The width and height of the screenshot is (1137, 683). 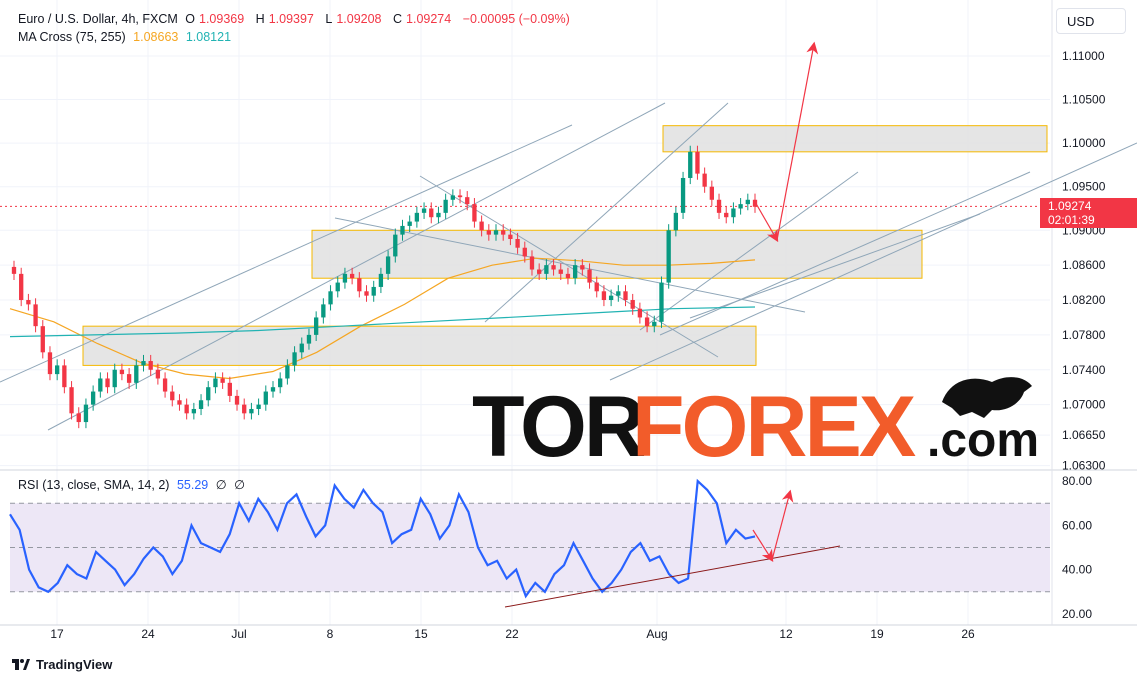 I want to click on price-tick-label: 1.07000, so click(x=1084, y=405).